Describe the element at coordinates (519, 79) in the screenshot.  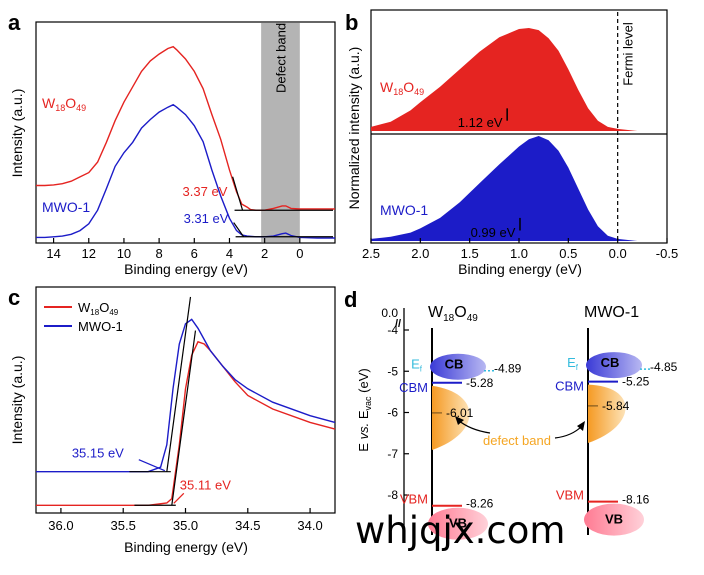
I see `w18o49-vb-area` at that location.